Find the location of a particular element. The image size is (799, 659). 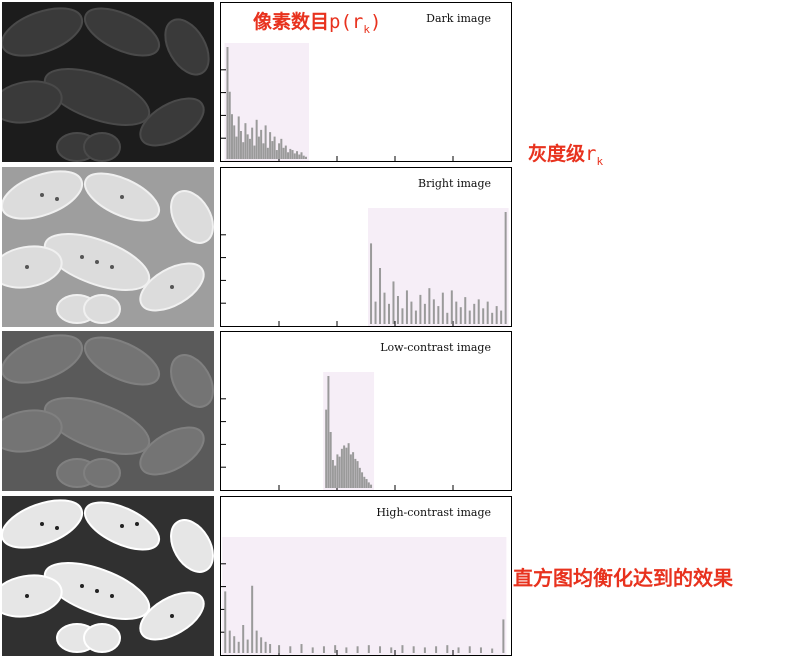

y-annot-close: ) is located at coordinates (375, 22).